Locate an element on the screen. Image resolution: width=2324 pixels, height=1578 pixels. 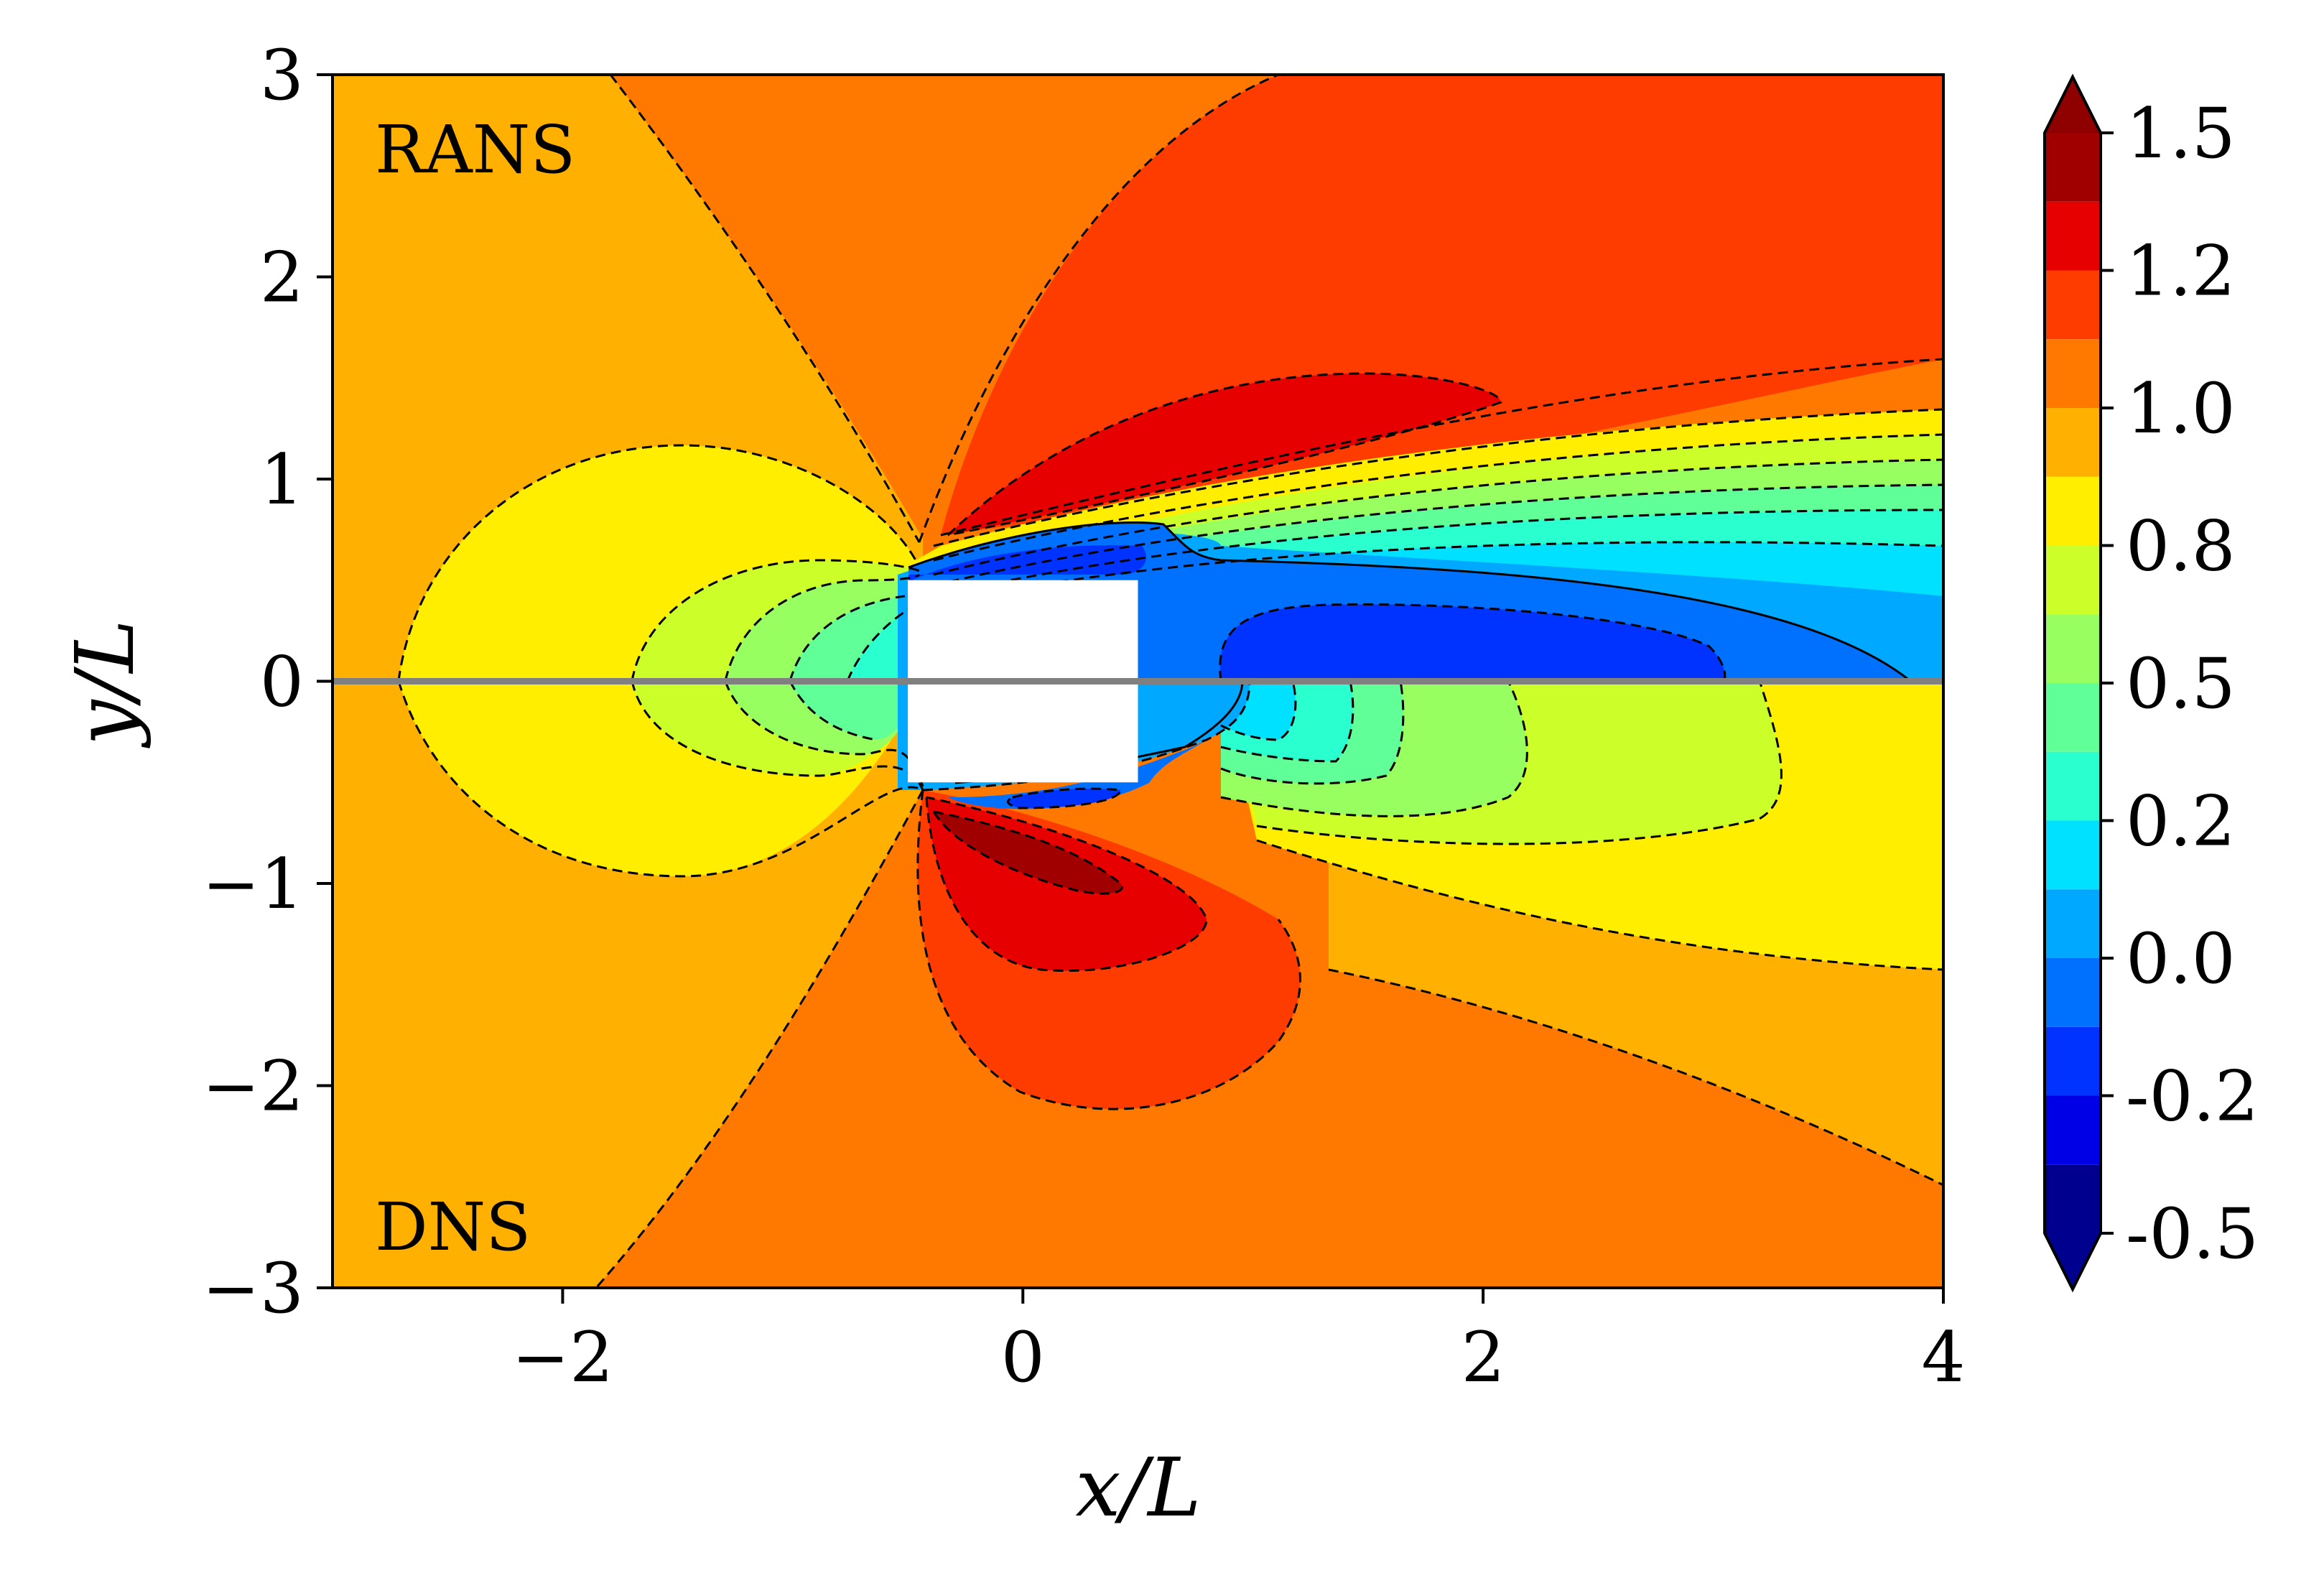
colorbar-tick-label: 0.8 is located at coordinates (2181, 546).